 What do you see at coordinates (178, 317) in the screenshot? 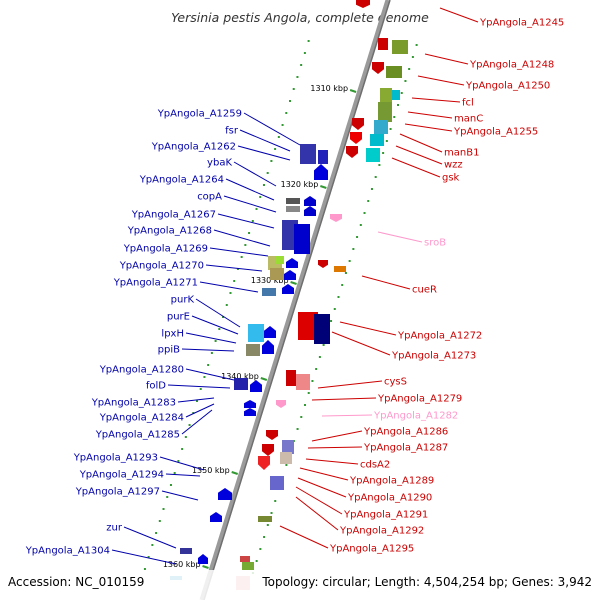
I see `gene-label-pure: purE` at bounding box center [178, 317].